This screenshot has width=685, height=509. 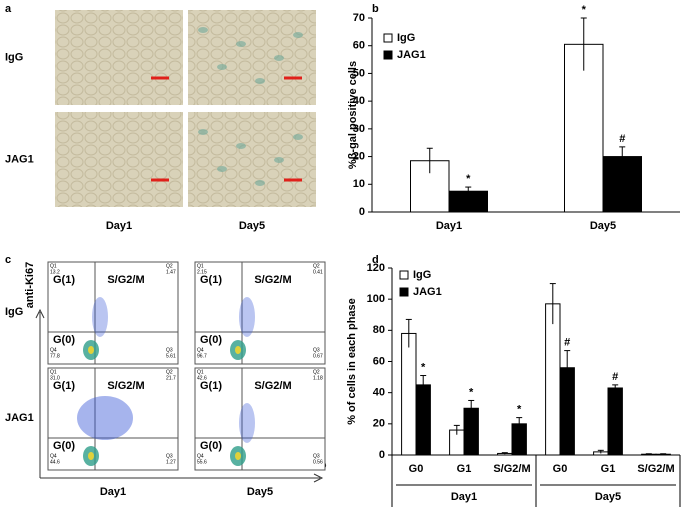 What do you see at coordinates (169, 456) in the screenshot?
I see `quadrant-id: Q3` at bounding box center [169, 456].